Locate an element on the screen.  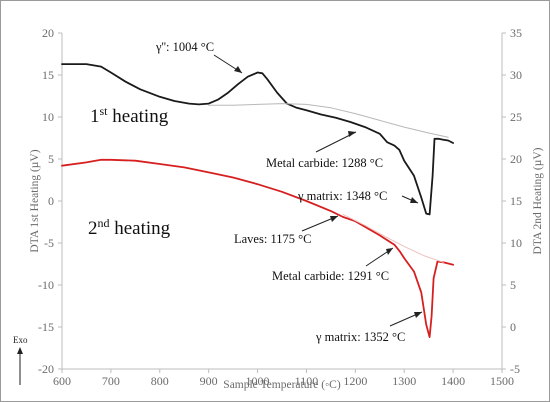
arrowhead-laves is located at coordinates (334, 219).